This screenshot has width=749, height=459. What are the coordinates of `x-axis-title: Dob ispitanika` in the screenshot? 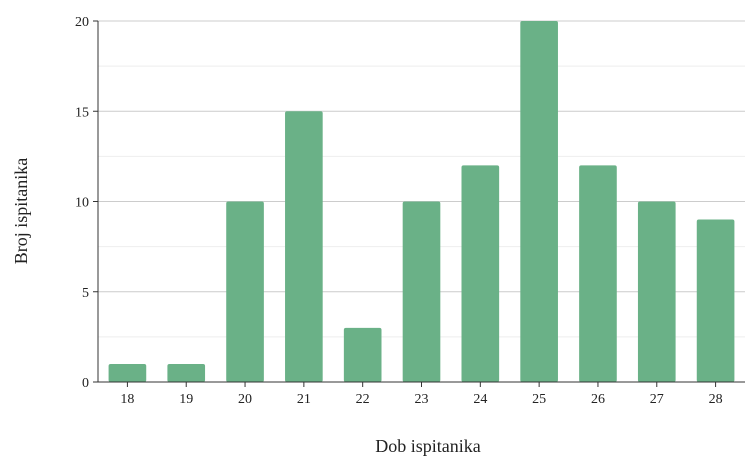 It's located at (428, 446).